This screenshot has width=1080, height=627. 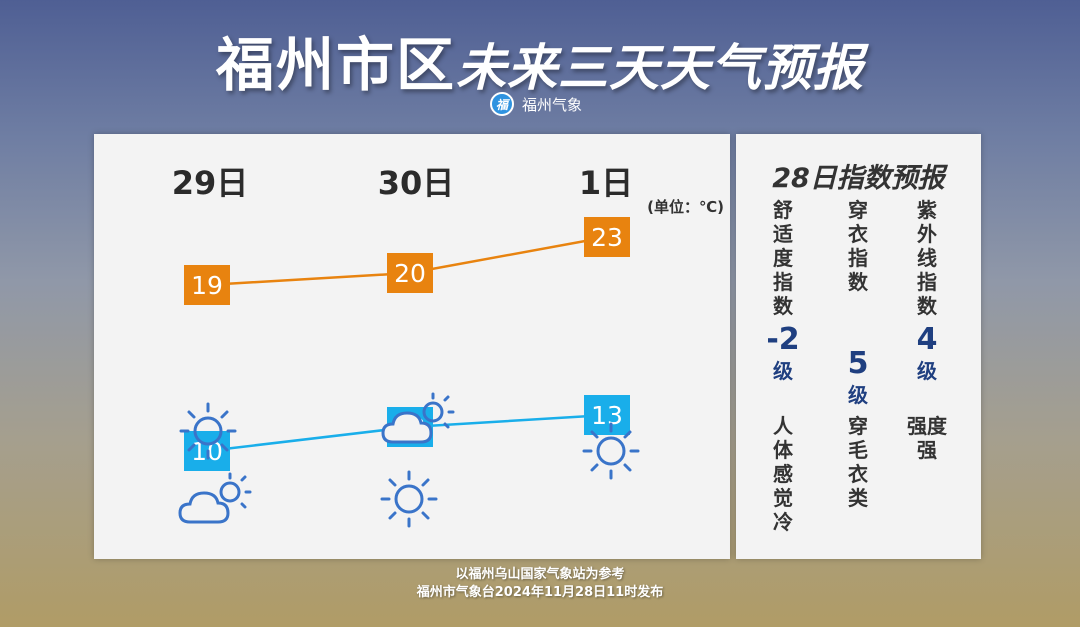 I want to click on title-forecast: 未来三天天气预报, so click(x=660, y=68).